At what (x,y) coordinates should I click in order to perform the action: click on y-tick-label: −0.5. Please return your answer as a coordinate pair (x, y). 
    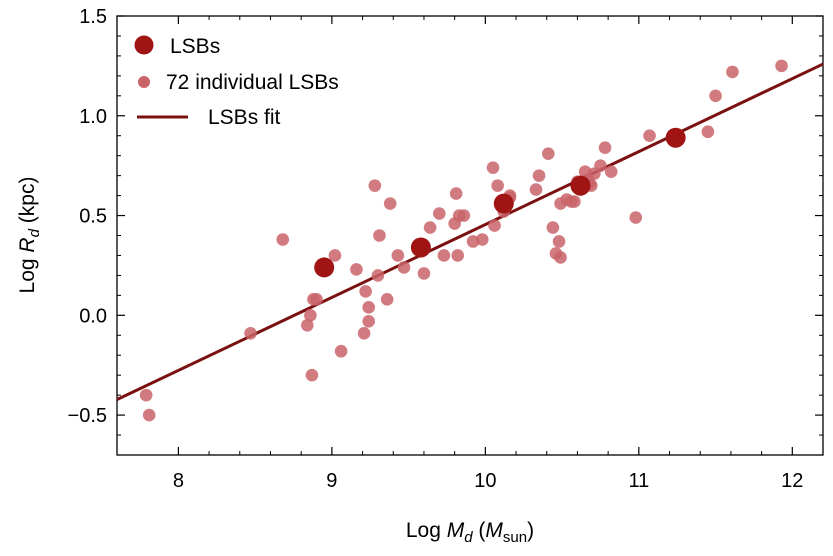
    Looking at the image, I should click on (87, 416).